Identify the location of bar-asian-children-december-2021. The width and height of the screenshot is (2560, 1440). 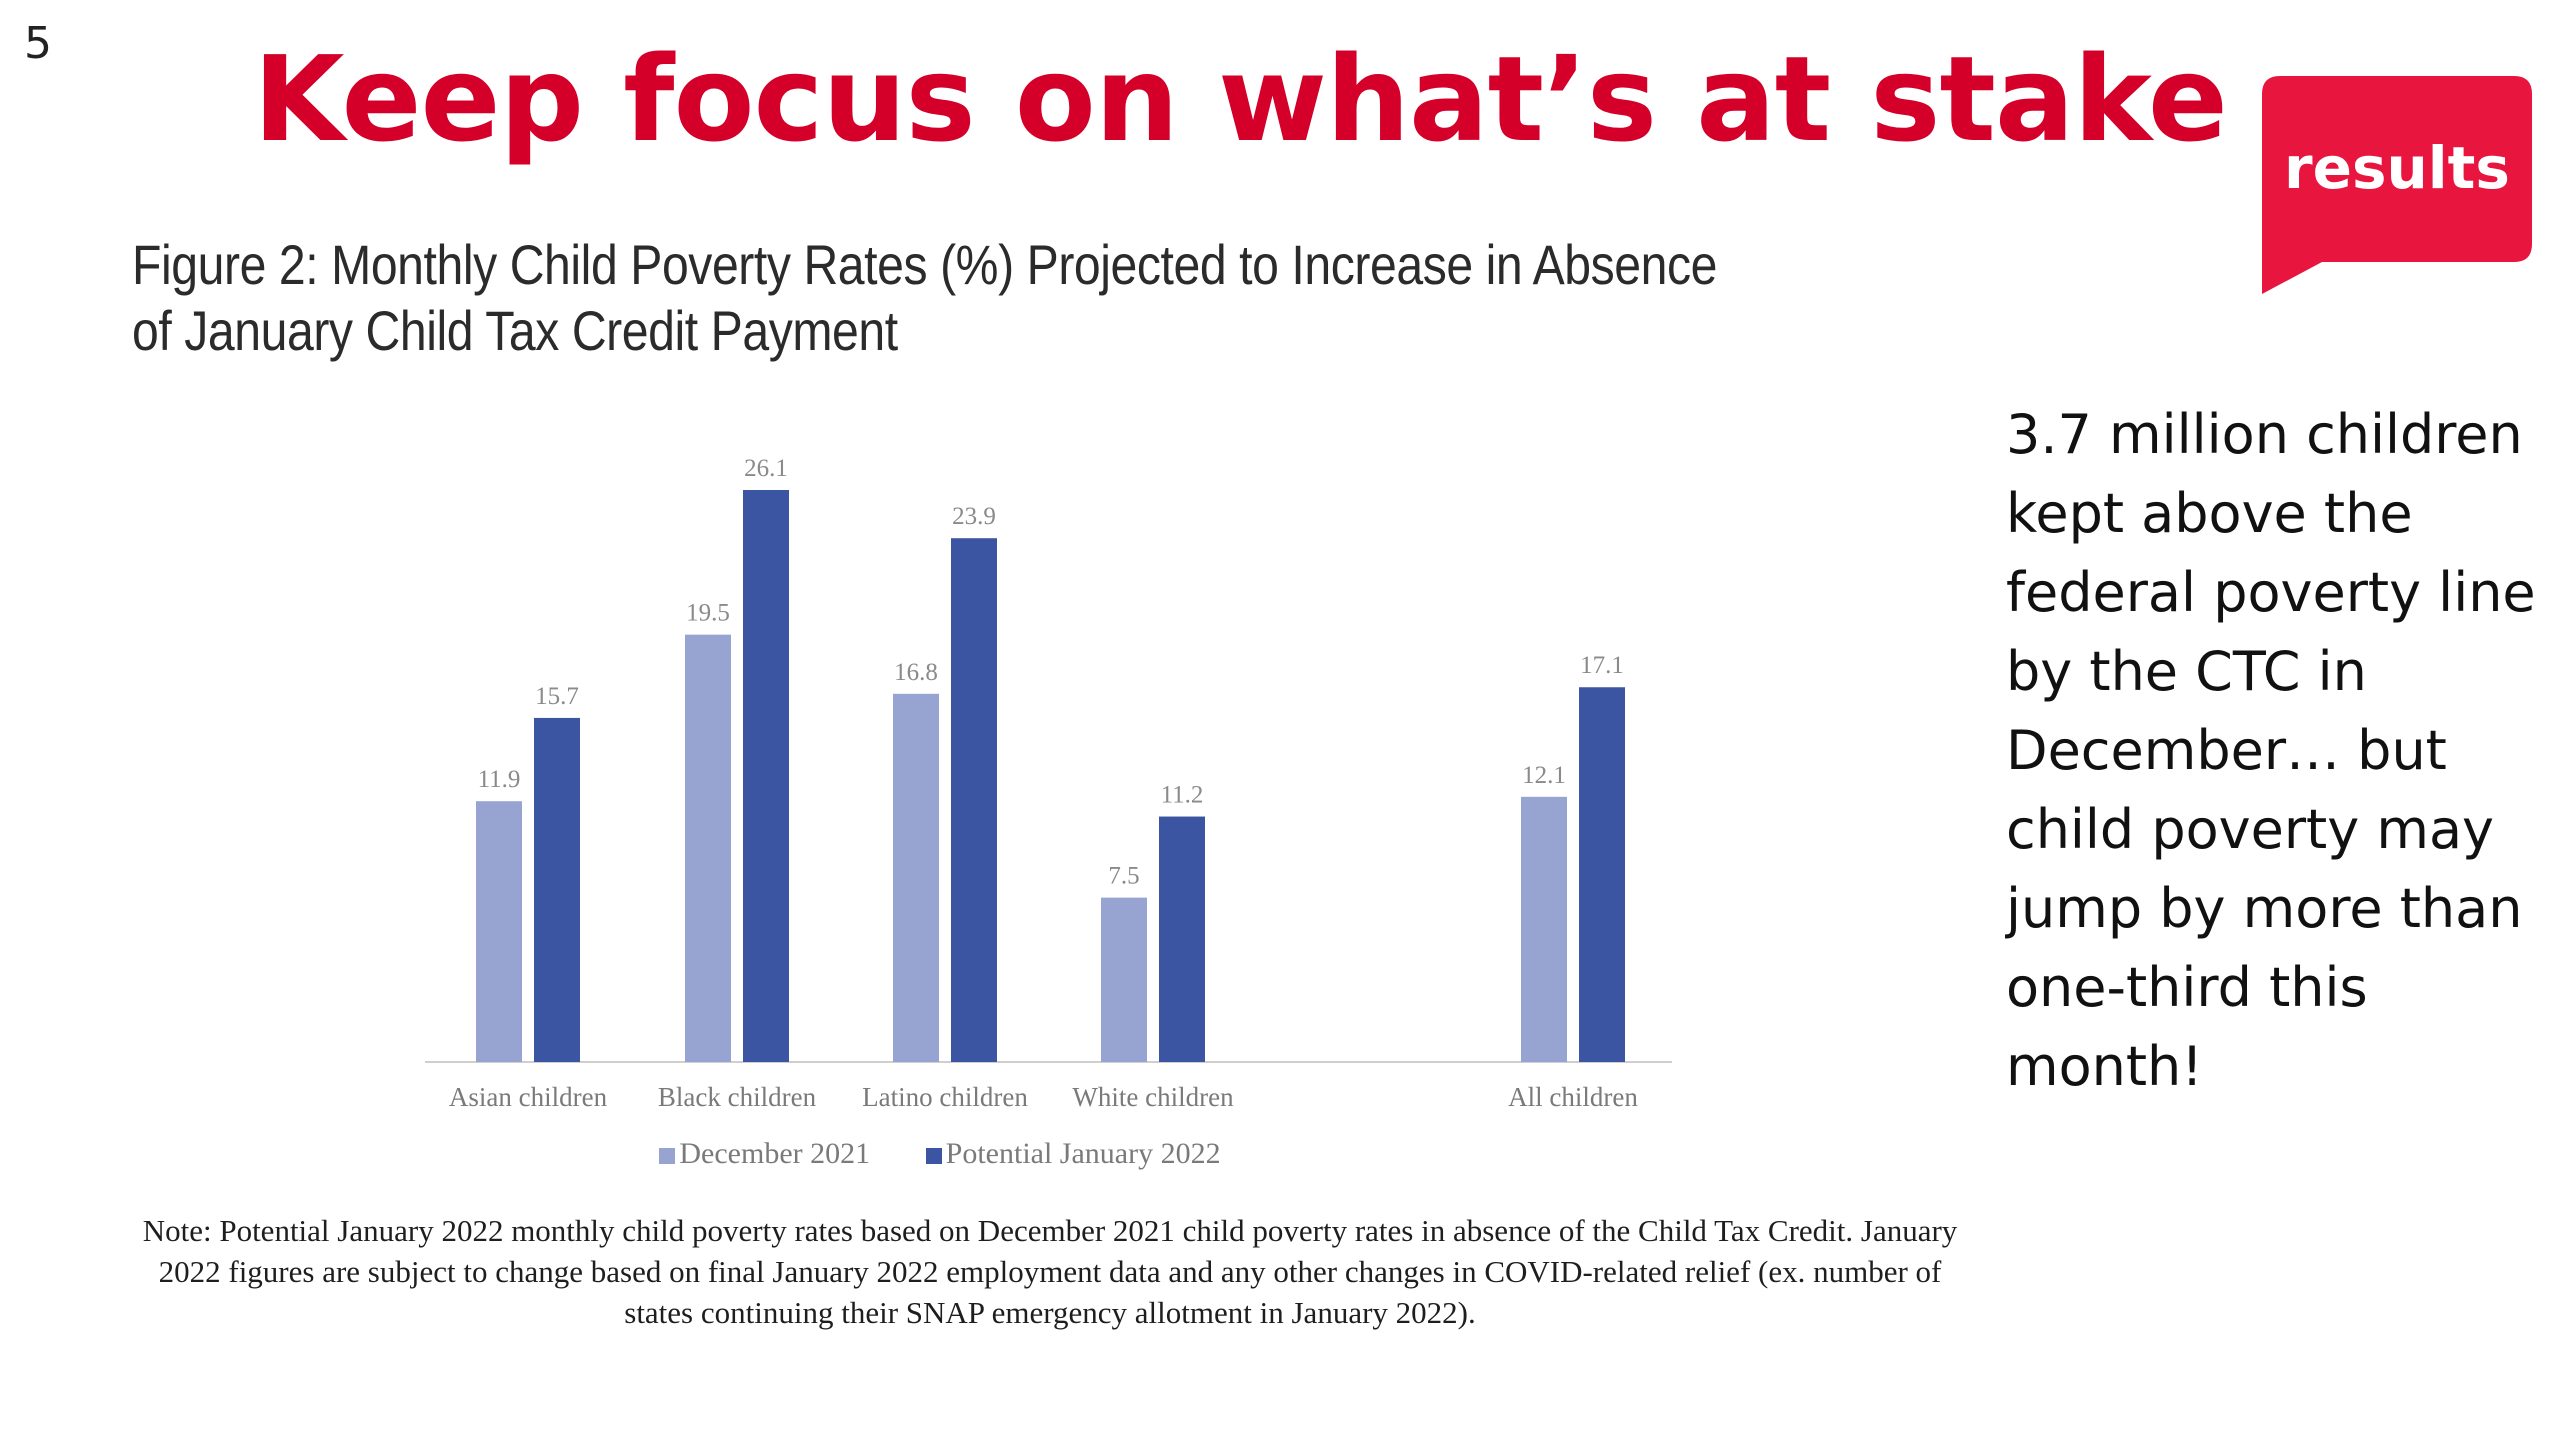
(499, 931).